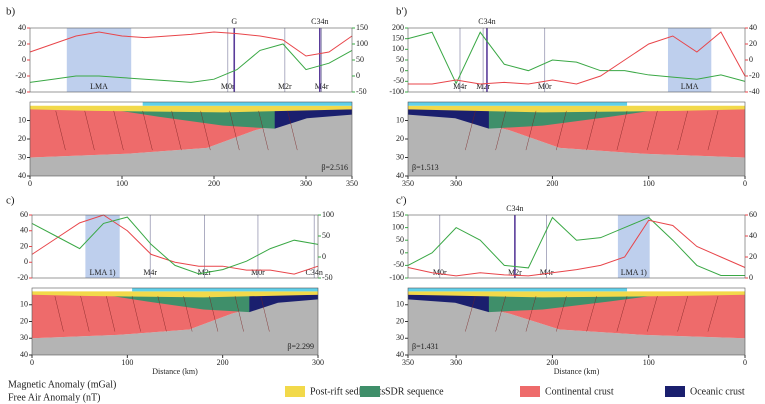  I want to click on depth-tick-label: 30, so click(400, 337).